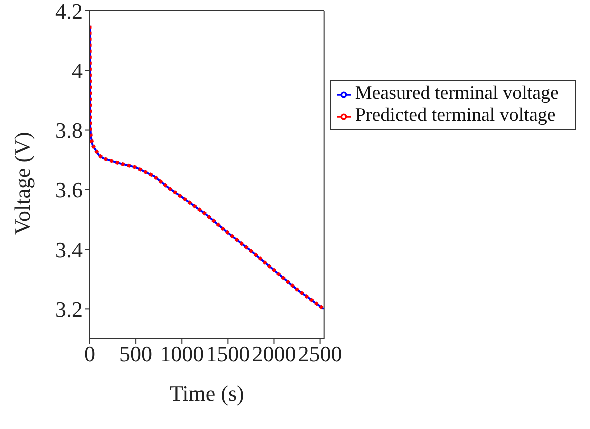 The height and width of the screenshot is (429, 590). I want to click on x-tick-label: 500, so click(136, 354).